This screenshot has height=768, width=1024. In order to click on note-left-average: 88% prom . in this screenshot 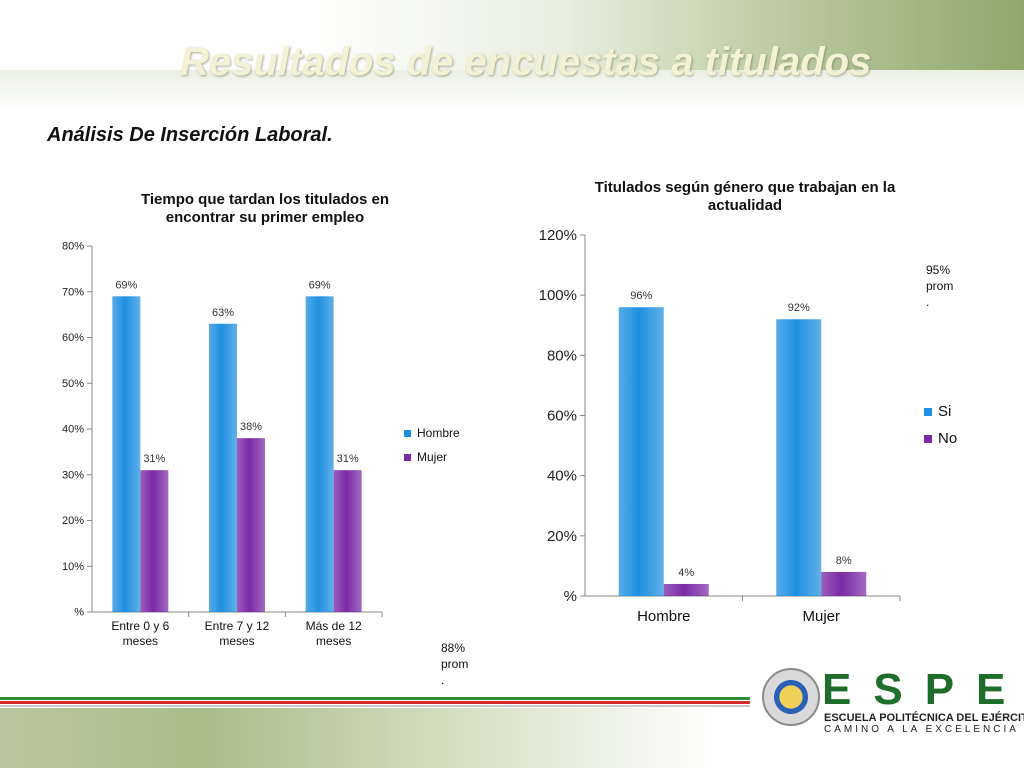, I will do `click(454, 664)`.